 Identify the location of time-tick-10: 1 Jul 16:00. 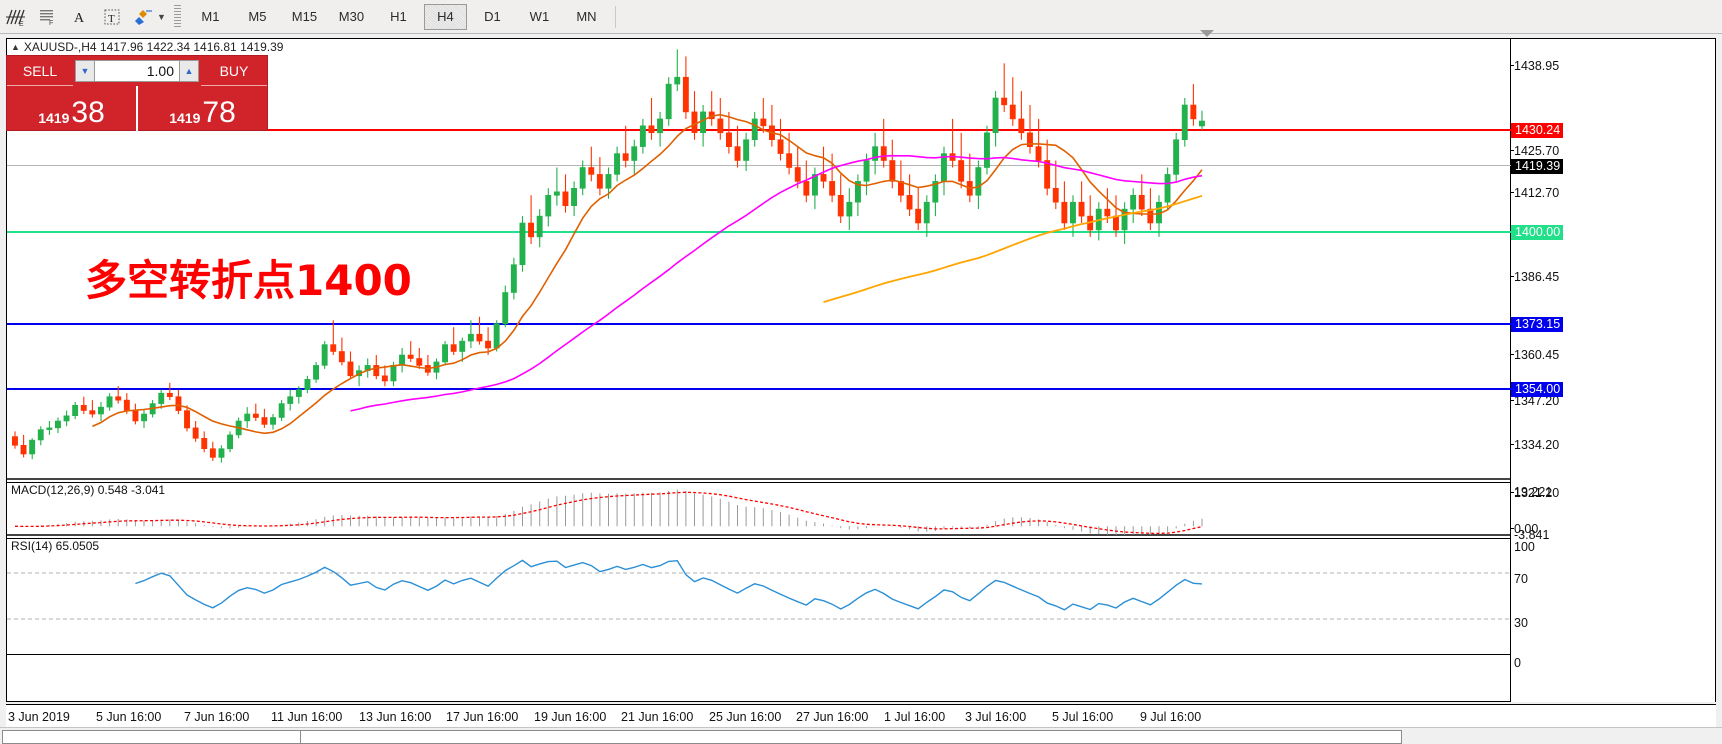
(915, 717).